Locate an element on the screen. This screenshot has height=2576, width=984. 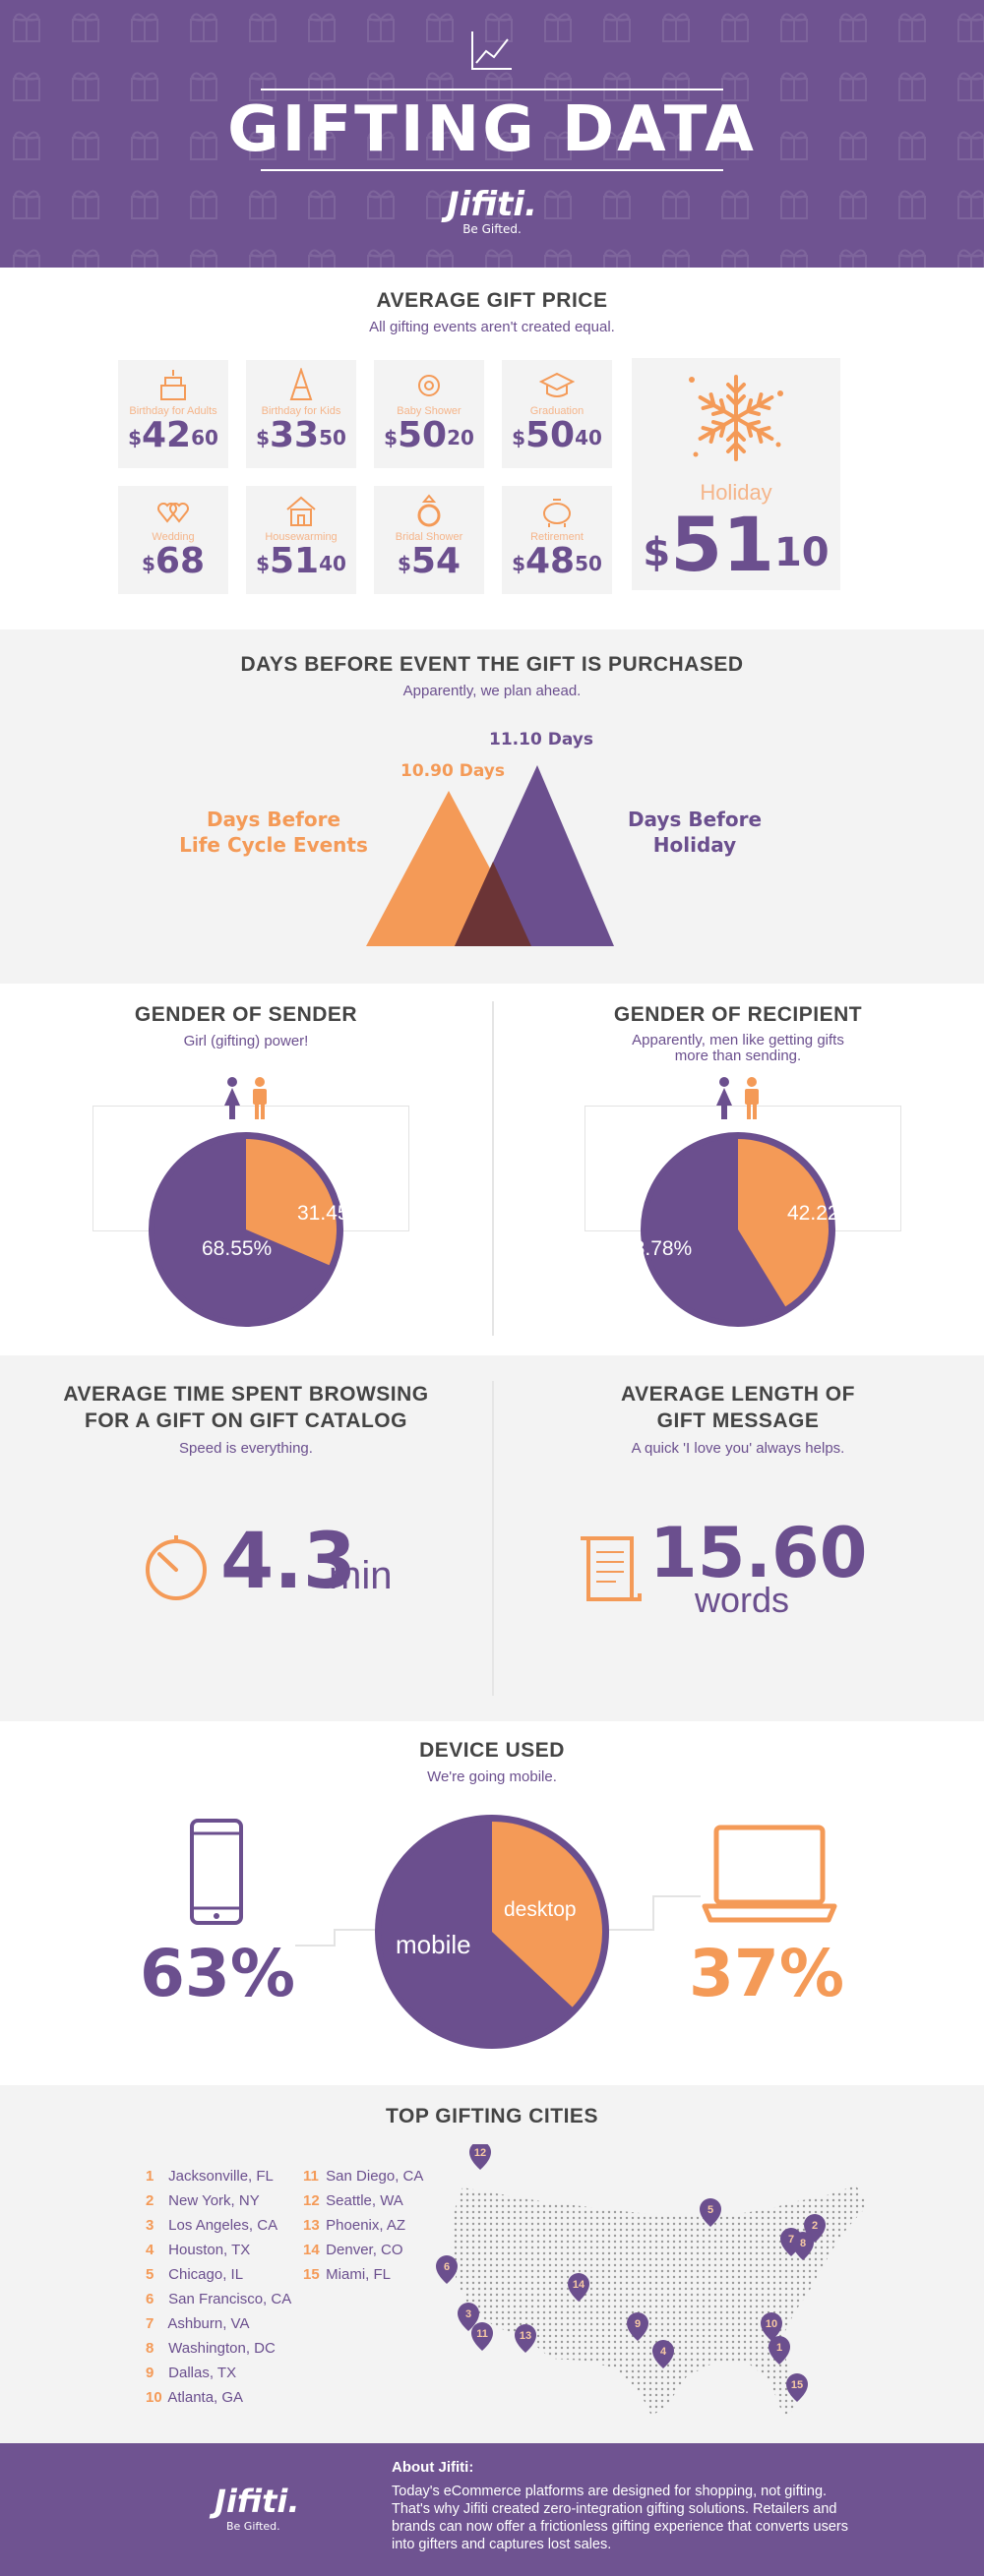
ring-icon is located at coordinates (429, 510).